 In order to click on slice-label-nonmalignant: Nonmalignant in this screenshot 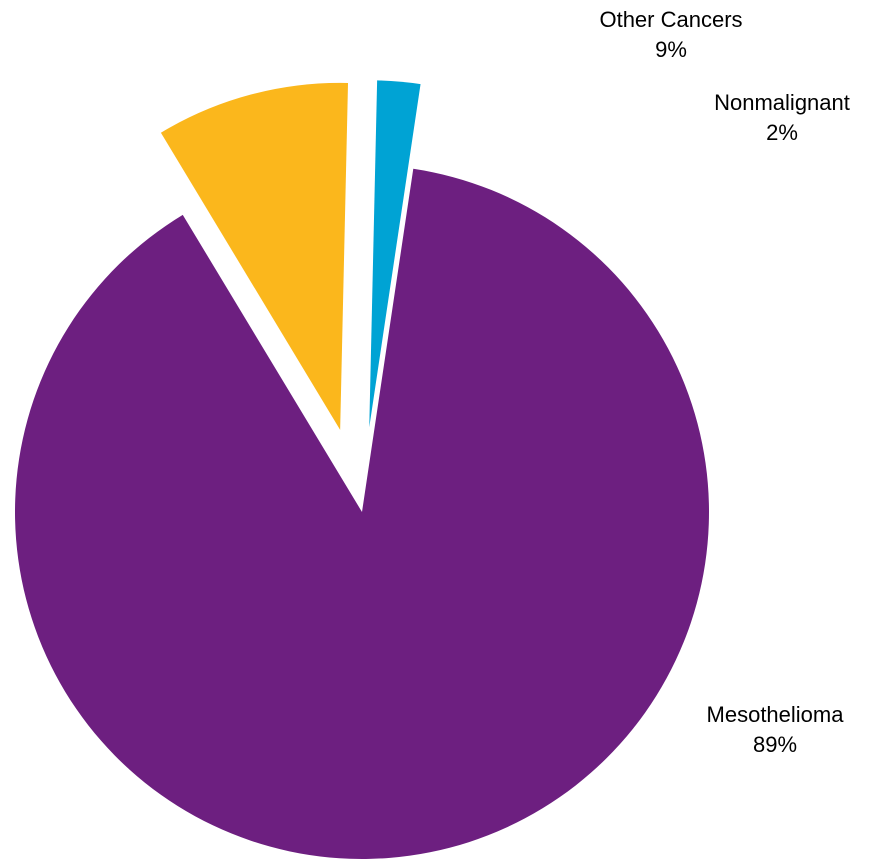, I will do `click(782, 102)`.